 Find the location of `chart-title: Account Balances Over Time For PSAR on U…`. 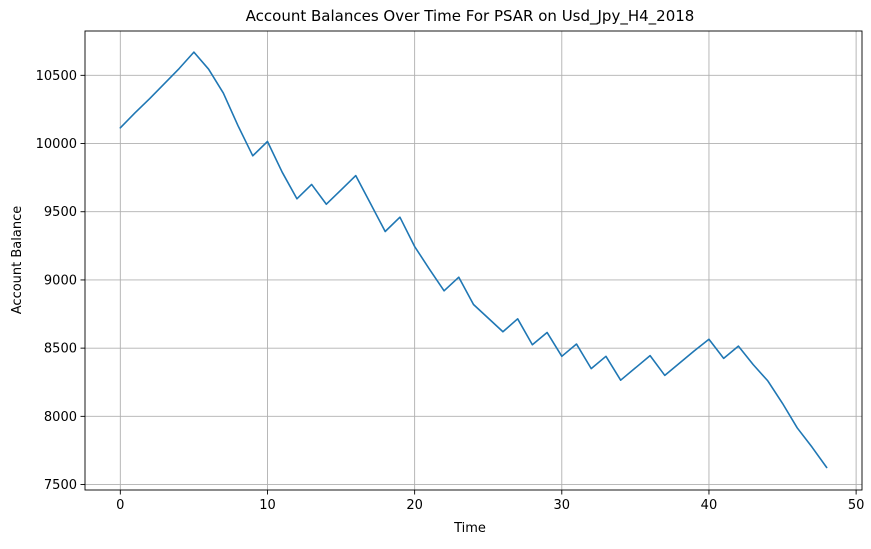

chart-title: Account Balances Over Time For PSAR on U… is located at coordinates (470, 16).